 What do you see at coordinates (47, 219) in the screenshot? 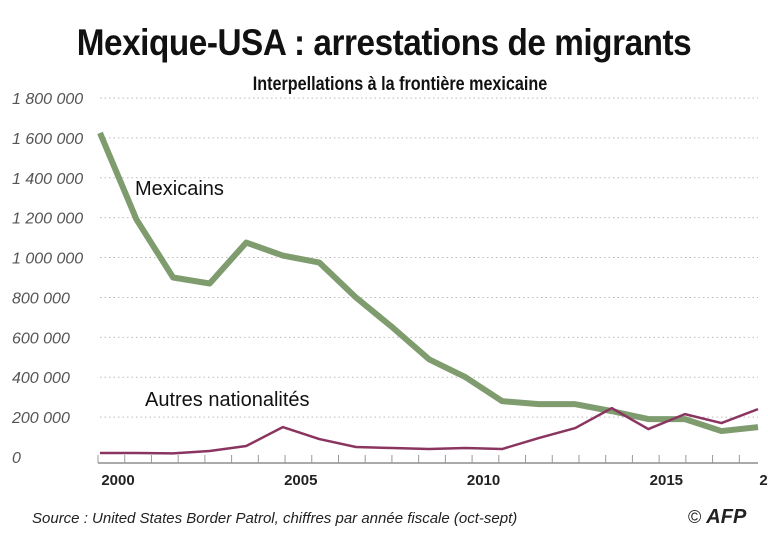
I see `y-tick-label: 1 200 000` at bounding box center [47, 219].